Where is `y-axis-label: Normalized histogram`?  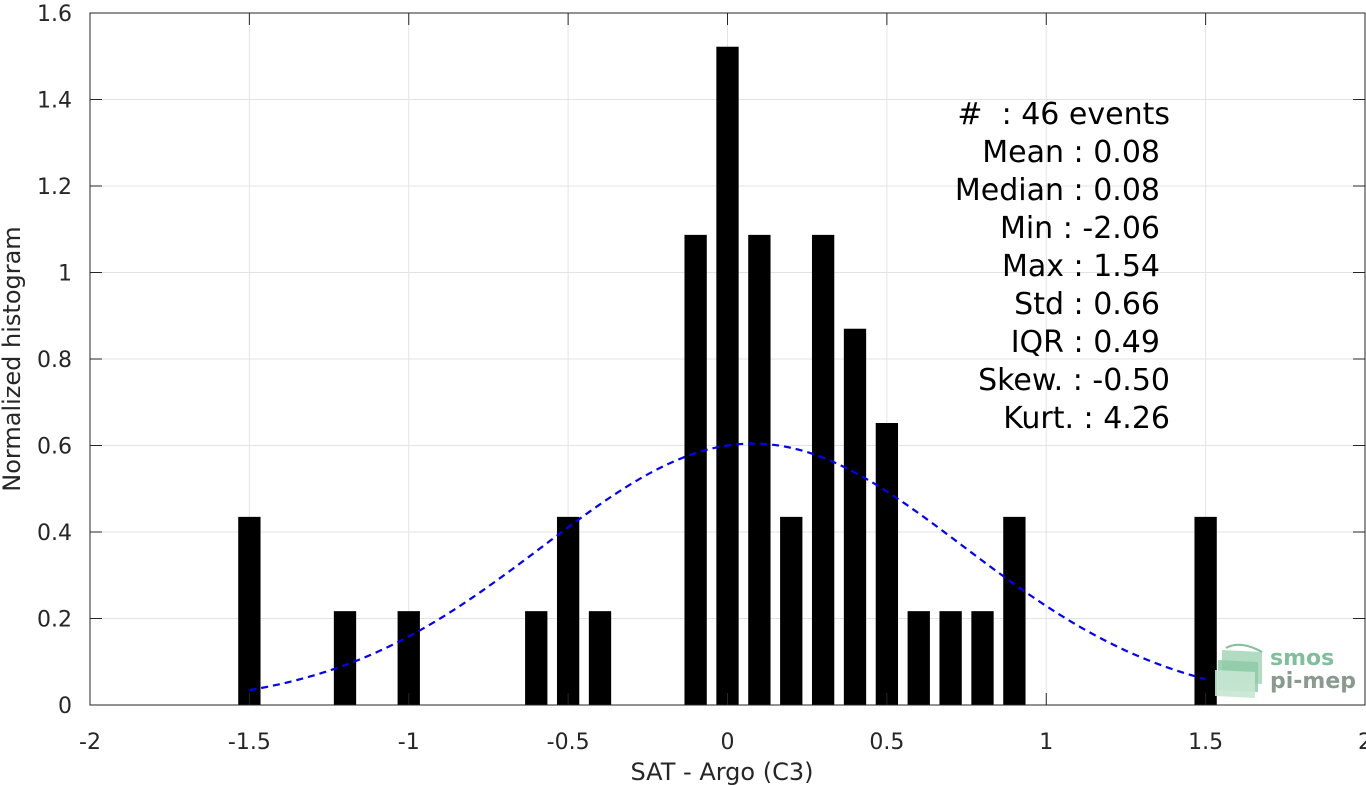
y-axis-label: Normalized histogram is located at coordinates (13, 358).